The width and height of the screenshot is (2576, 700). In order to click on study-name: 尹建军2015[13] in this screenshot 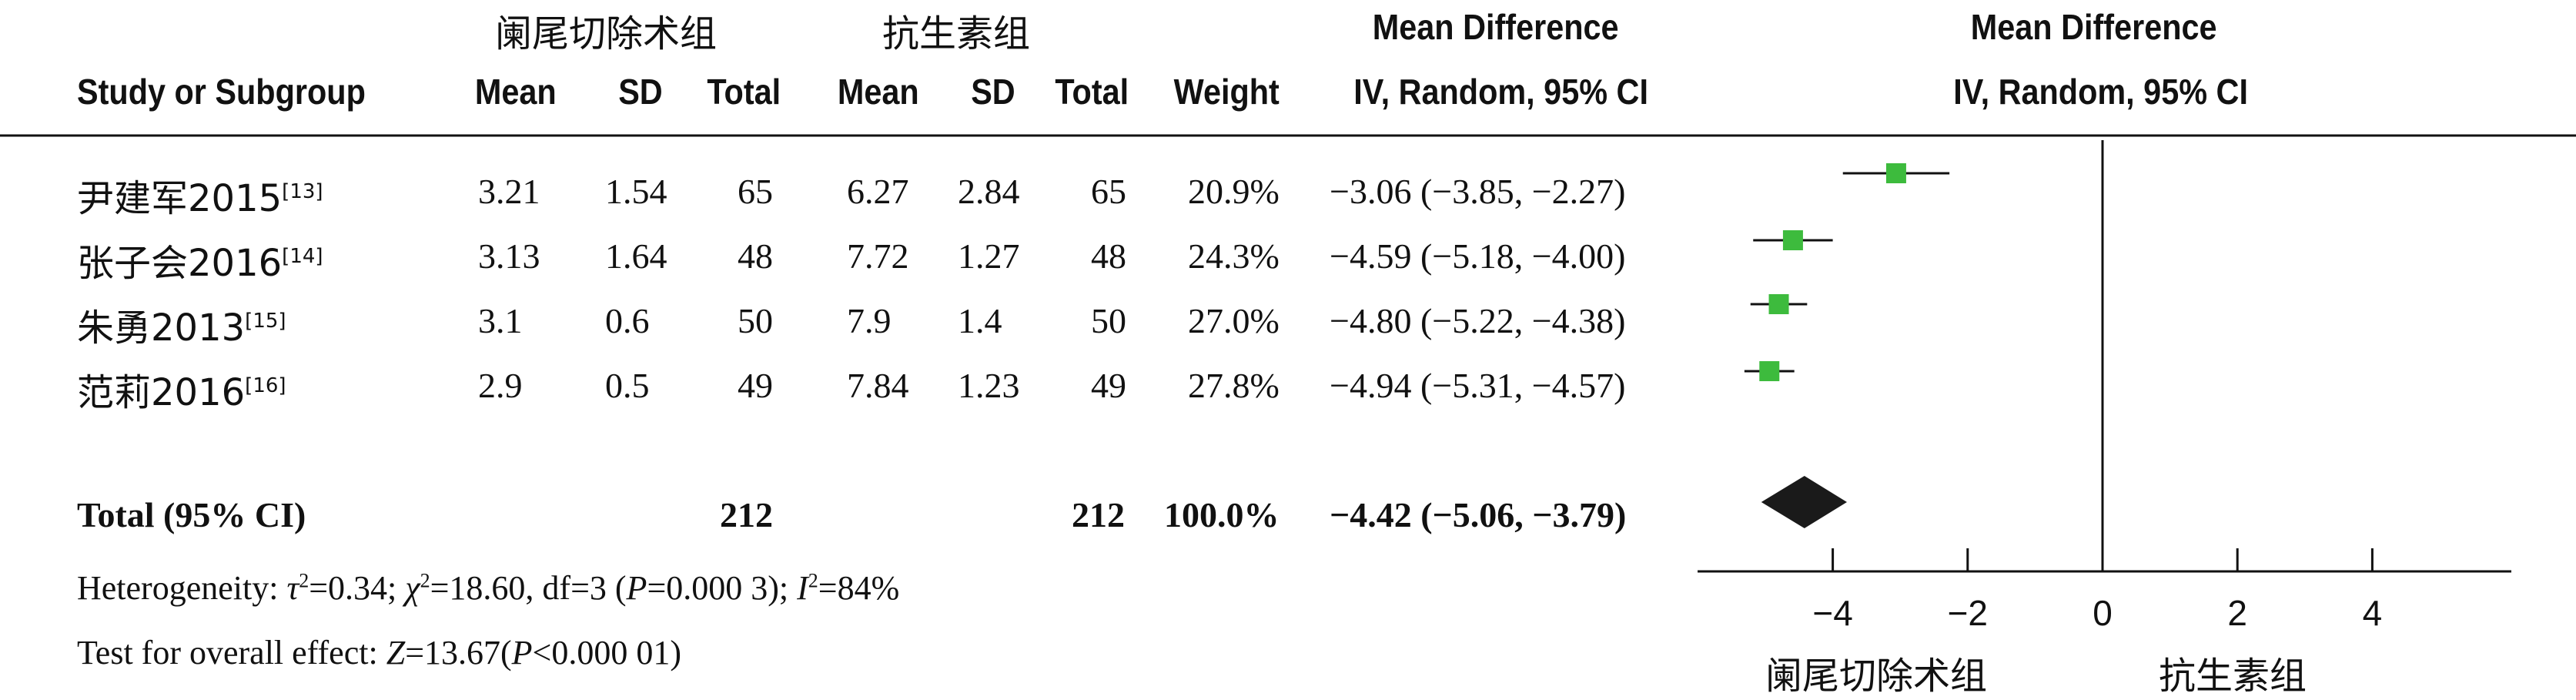, I will do `click(200, 198)`.